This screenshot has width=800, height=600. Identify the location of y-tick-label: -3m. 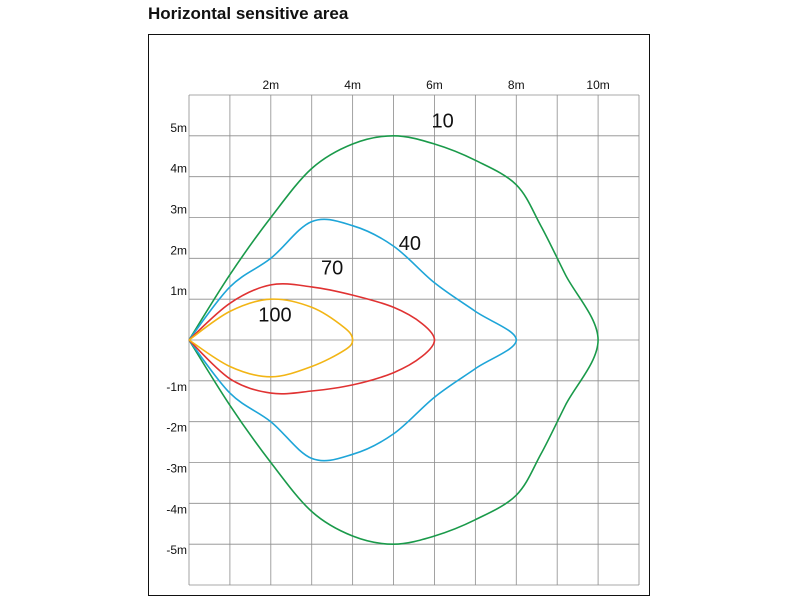
(176, 469).